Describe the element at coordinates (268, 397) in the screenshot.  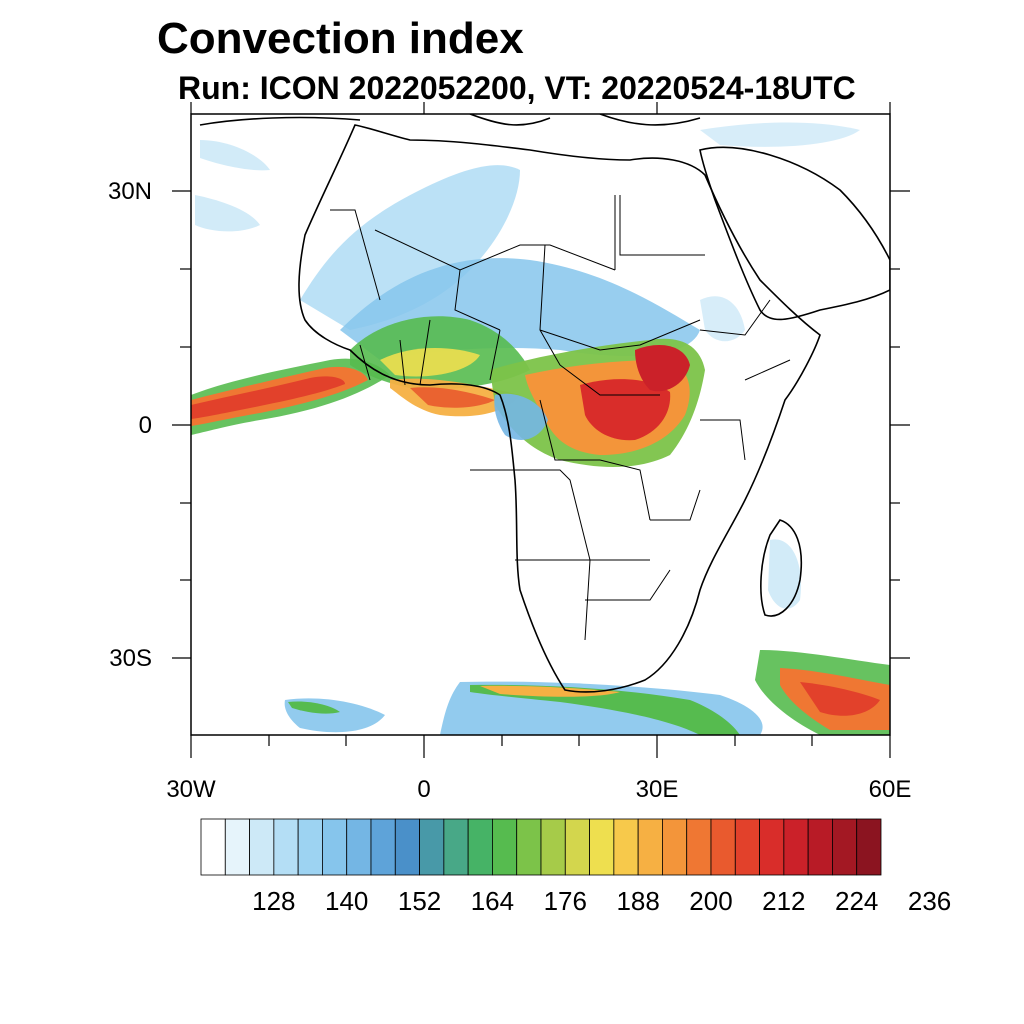
I see `atlantic-band-hot` at that location.